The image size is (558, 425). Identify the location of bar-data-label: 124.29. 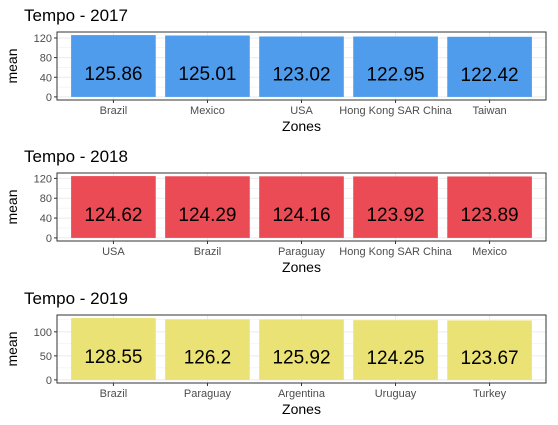
(207, 215).